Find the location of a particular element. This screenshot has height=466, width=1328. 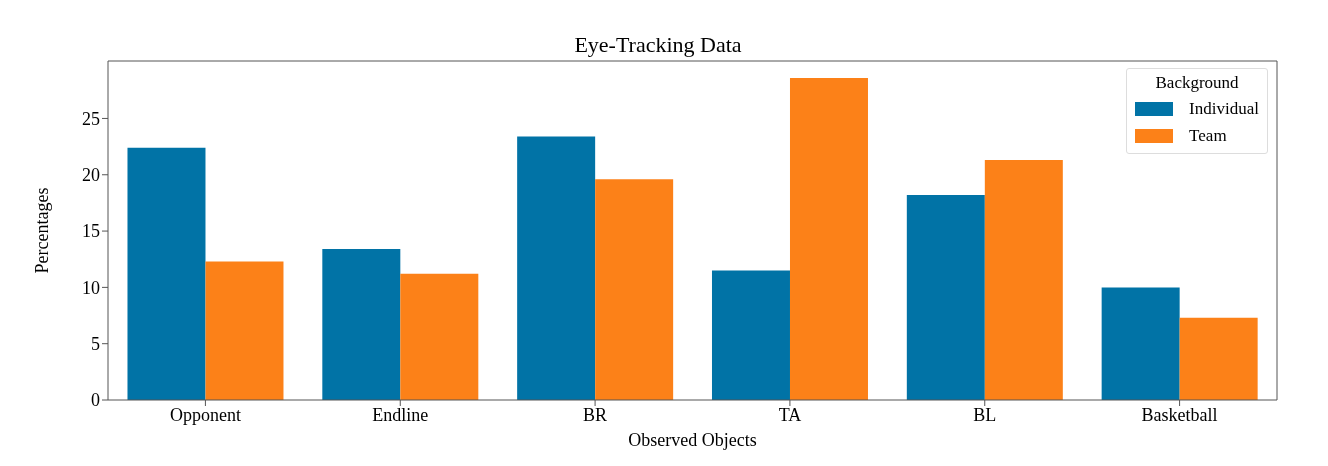

y-tick-label: 10 is located at coordinates (91, 287).